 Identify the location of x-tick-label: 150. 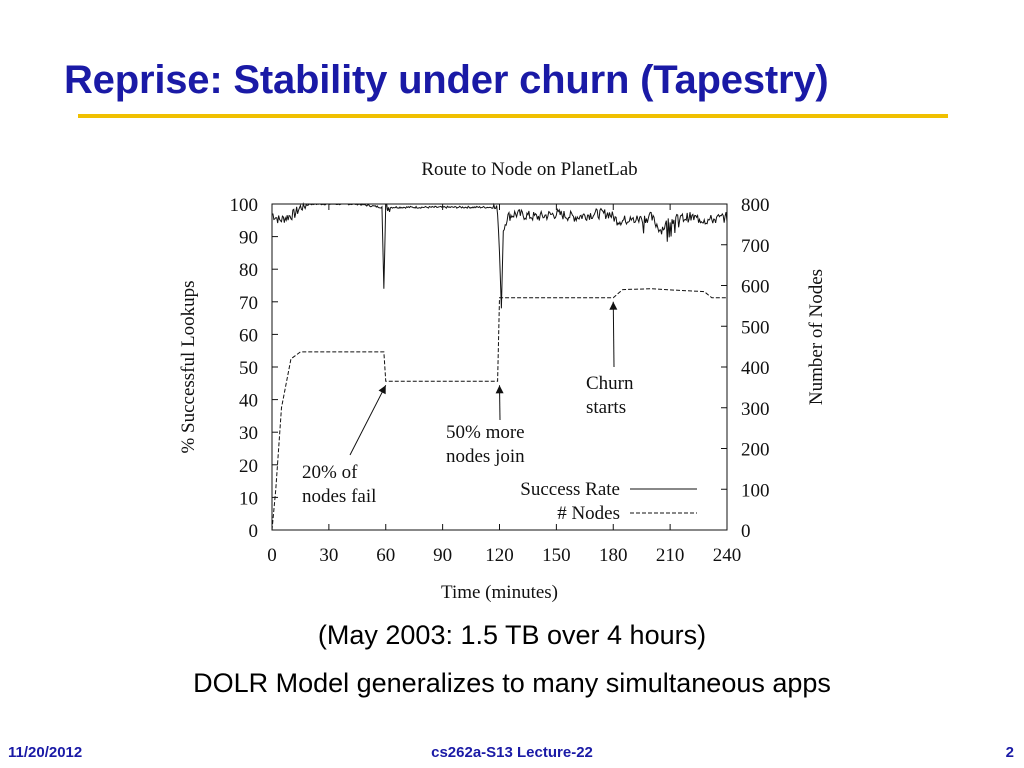
(556, 555).